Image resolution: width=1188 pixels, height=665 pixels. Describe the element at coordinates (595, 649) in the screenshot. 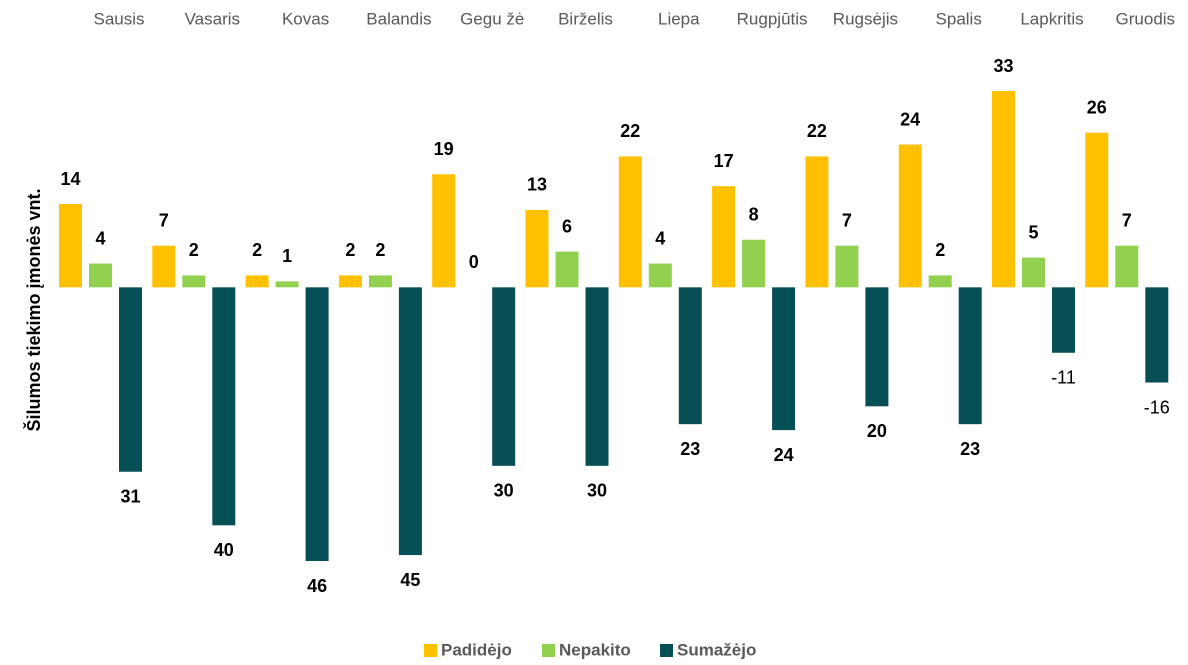

I see `legend-label: Nepakito` at that location.